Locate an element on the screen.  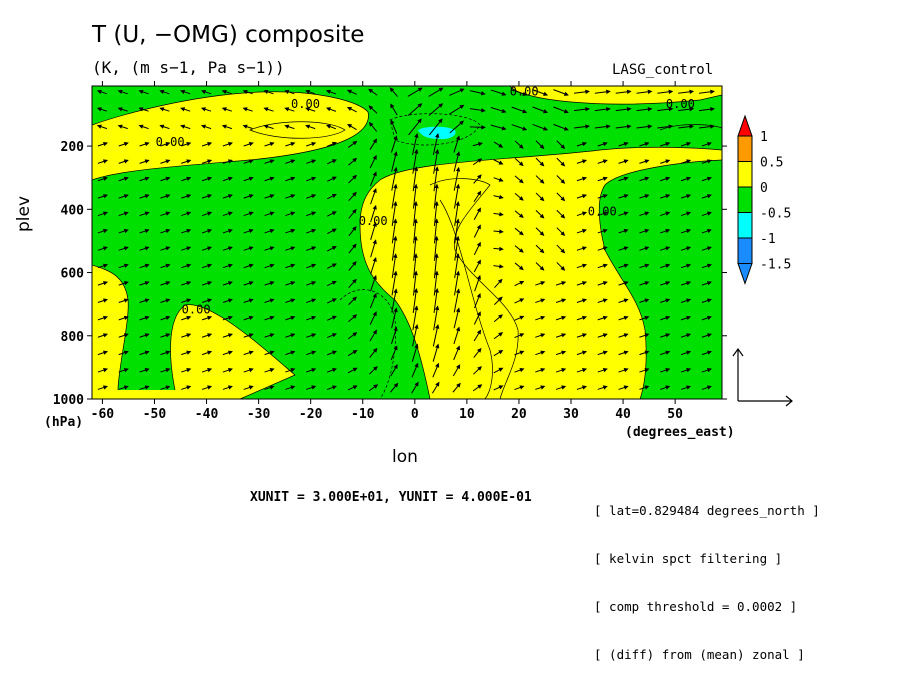
colorbar-label: -1.5 is located at coordinates (775, 265).